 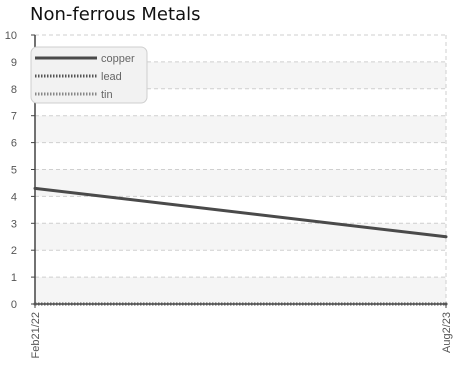 I want to click on legend-label-lead: lead, so click(x=111, y=77).